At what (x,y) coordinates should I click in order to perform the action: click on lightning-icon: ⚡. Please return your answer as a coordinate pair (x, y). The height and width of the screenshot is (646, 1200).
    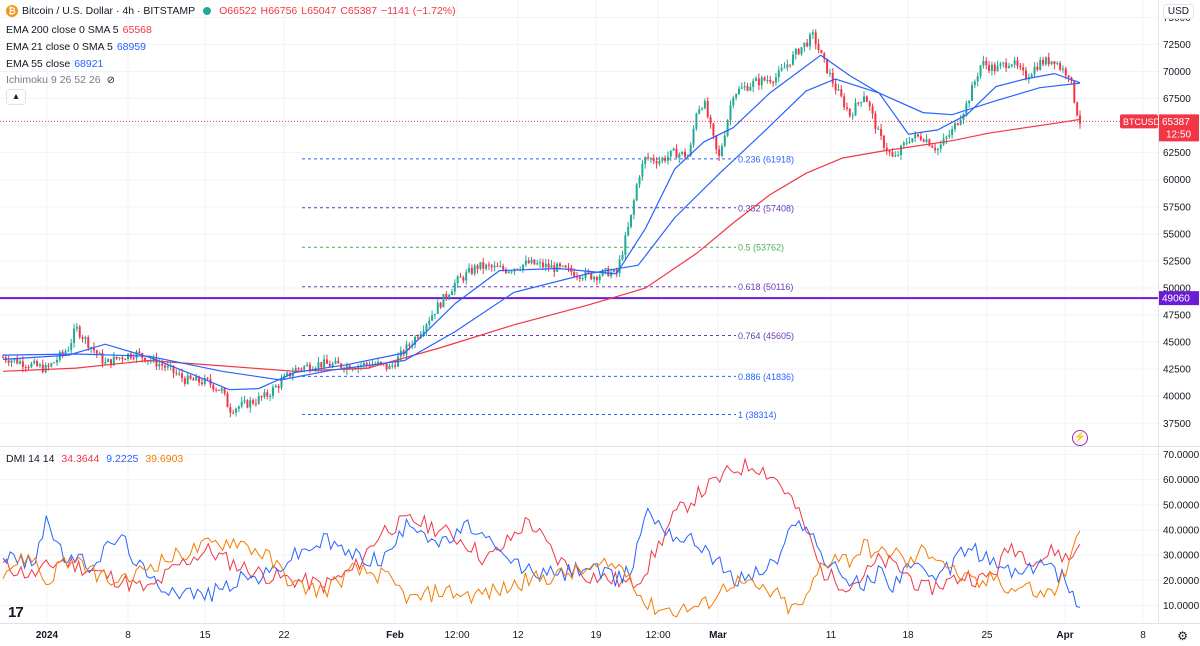
    Looking at the image, I should click on (1080, 438).